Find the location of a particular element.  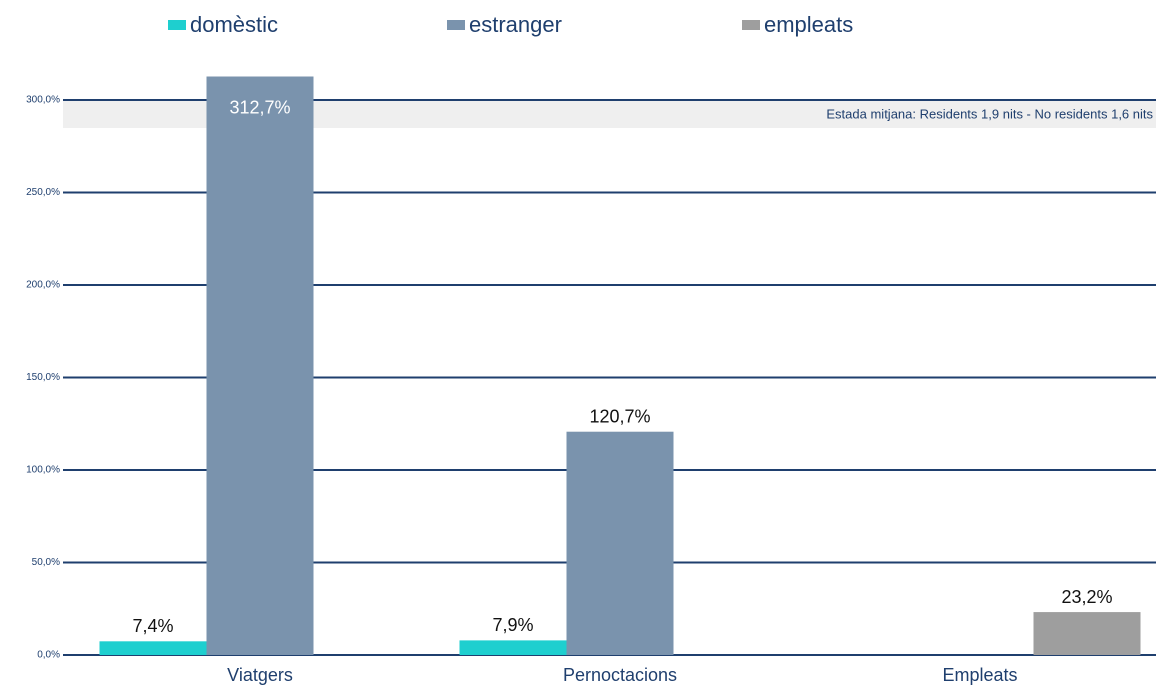

y-tick-label: 0,0% is located at coordinates (48, 655).